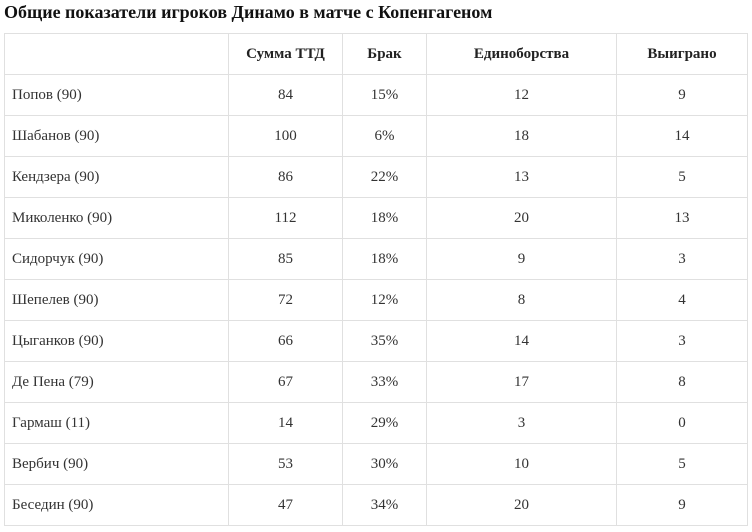 The height and width of the screenshot is (532, 752). What do you see at coordinates (521, 341) in the screenshot?
I see `duels-cell: 14` at bounding box center [521, 341].